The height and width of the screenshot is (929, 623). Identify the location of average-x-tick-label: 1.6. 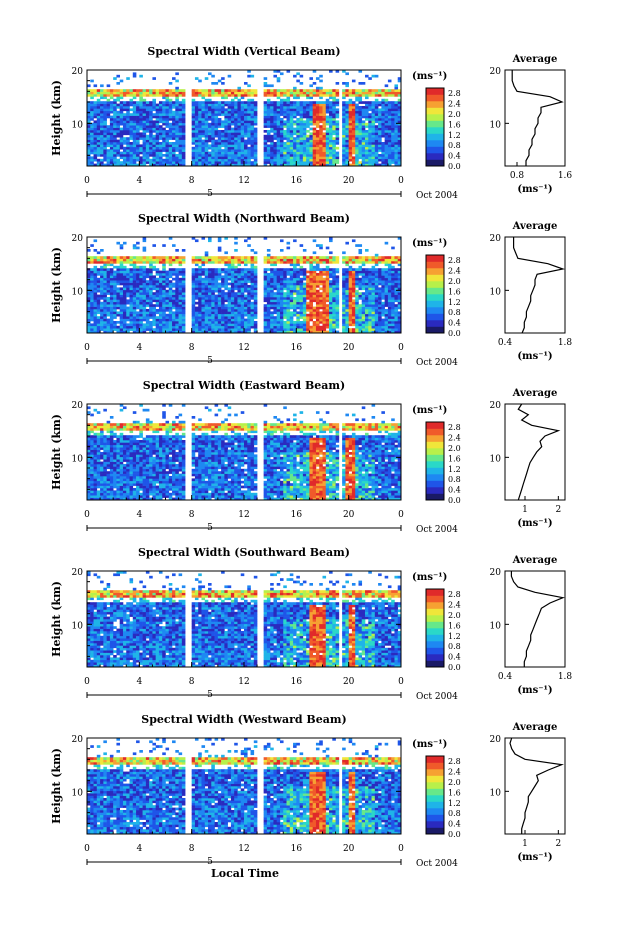
(565, 176).